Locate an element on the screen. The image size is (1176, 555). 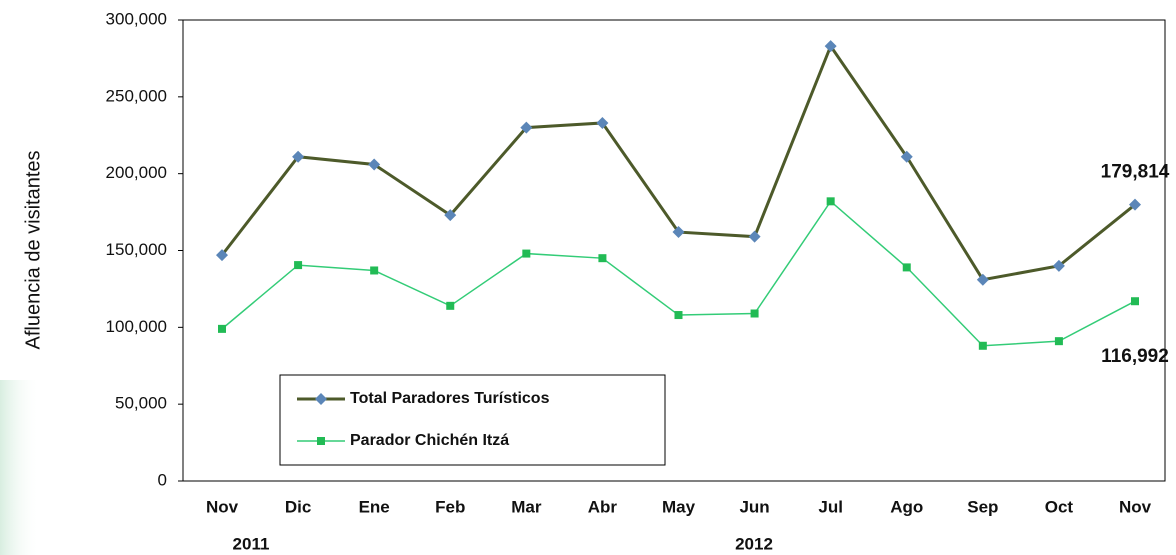
x-tick-label: May is located at coordinates (679, 506).